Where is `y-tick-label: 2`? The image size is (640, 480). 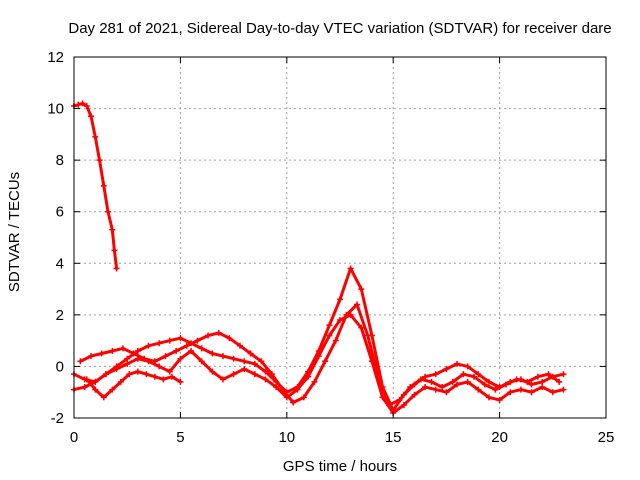 y-tick-label: 2 is located at coordinates (60, 315).